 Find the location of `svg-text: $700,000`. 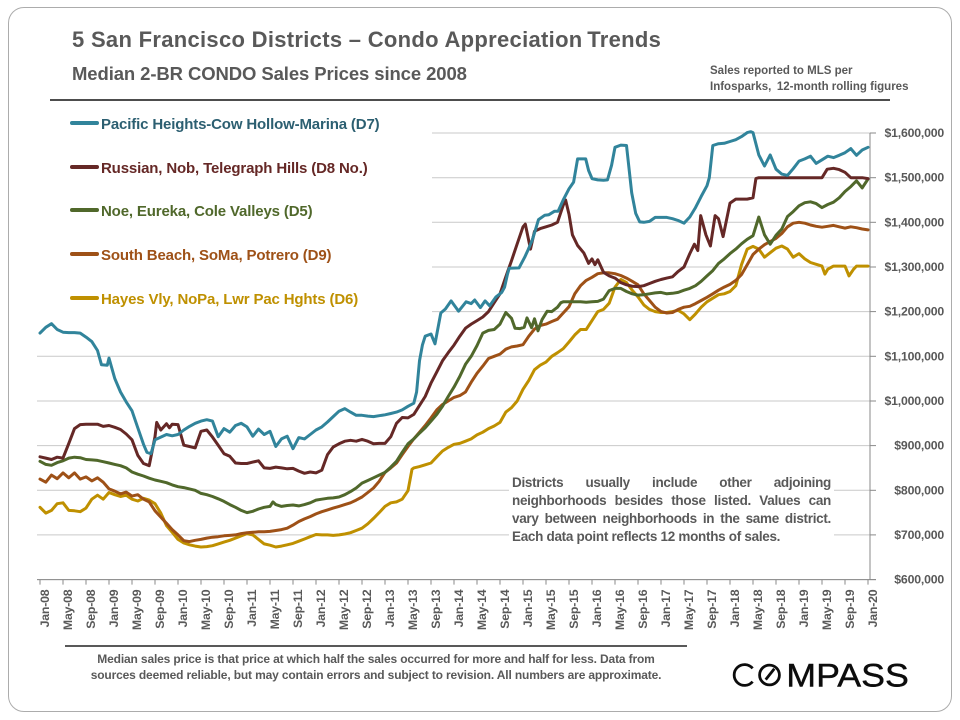

svg-text: $700,000 is located at coordinates (919, 535).